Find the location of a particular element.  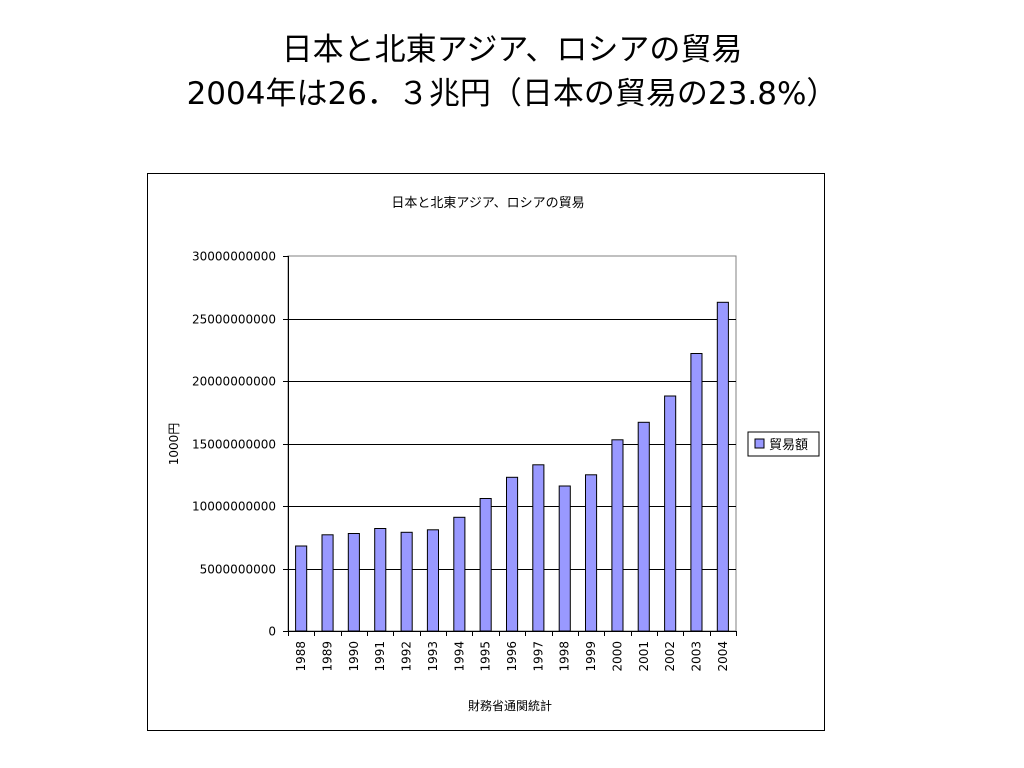

x-tick-label-1999: 1999 is located at coordinates (591, 656).